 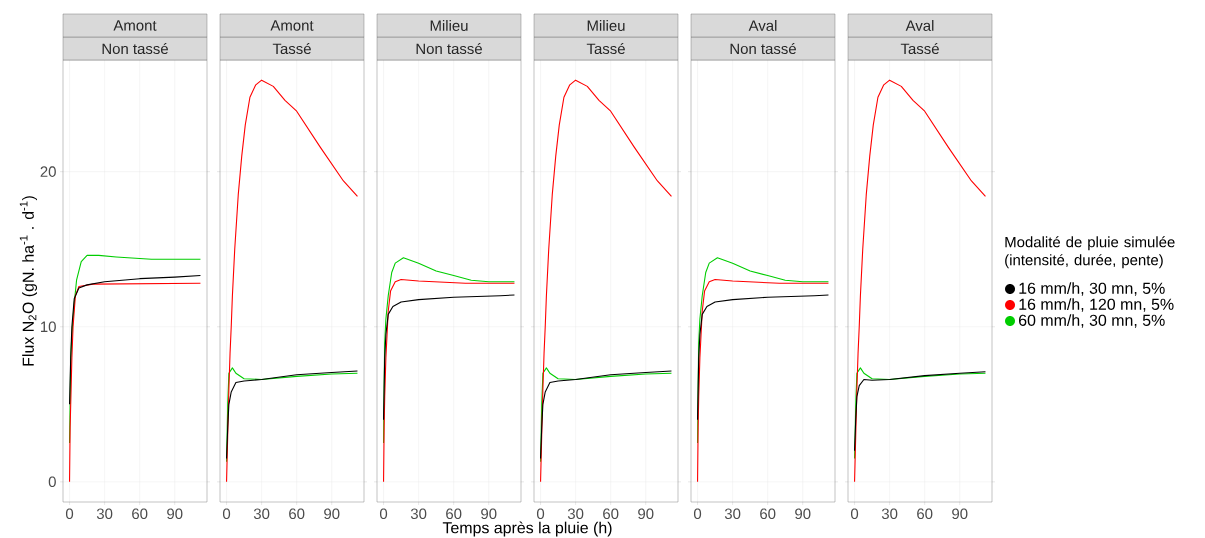 What do you see at coordinates (1092, 289) in the screenshot?
I see `legend-label: 16 mm/h, 30 mn, 5%` at bounding box center [1092, 289].